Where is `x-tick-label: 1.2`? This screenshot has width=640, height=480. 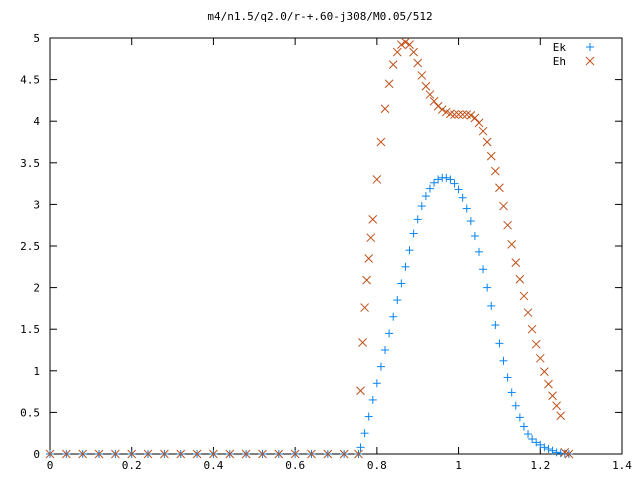 x-tick-label: 1.2 is located at coordinates (540, 465).